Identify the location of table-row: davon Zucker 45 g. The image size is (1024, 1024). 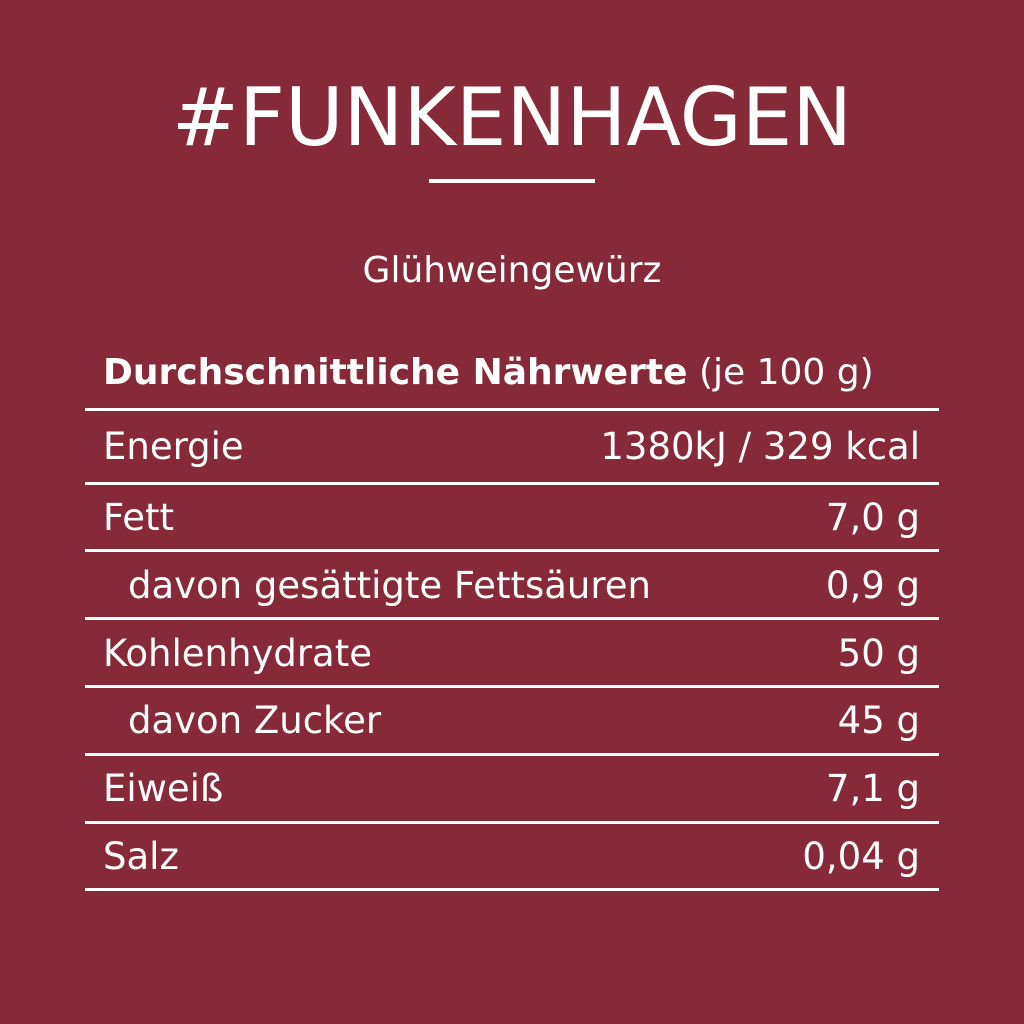
(511, 721).